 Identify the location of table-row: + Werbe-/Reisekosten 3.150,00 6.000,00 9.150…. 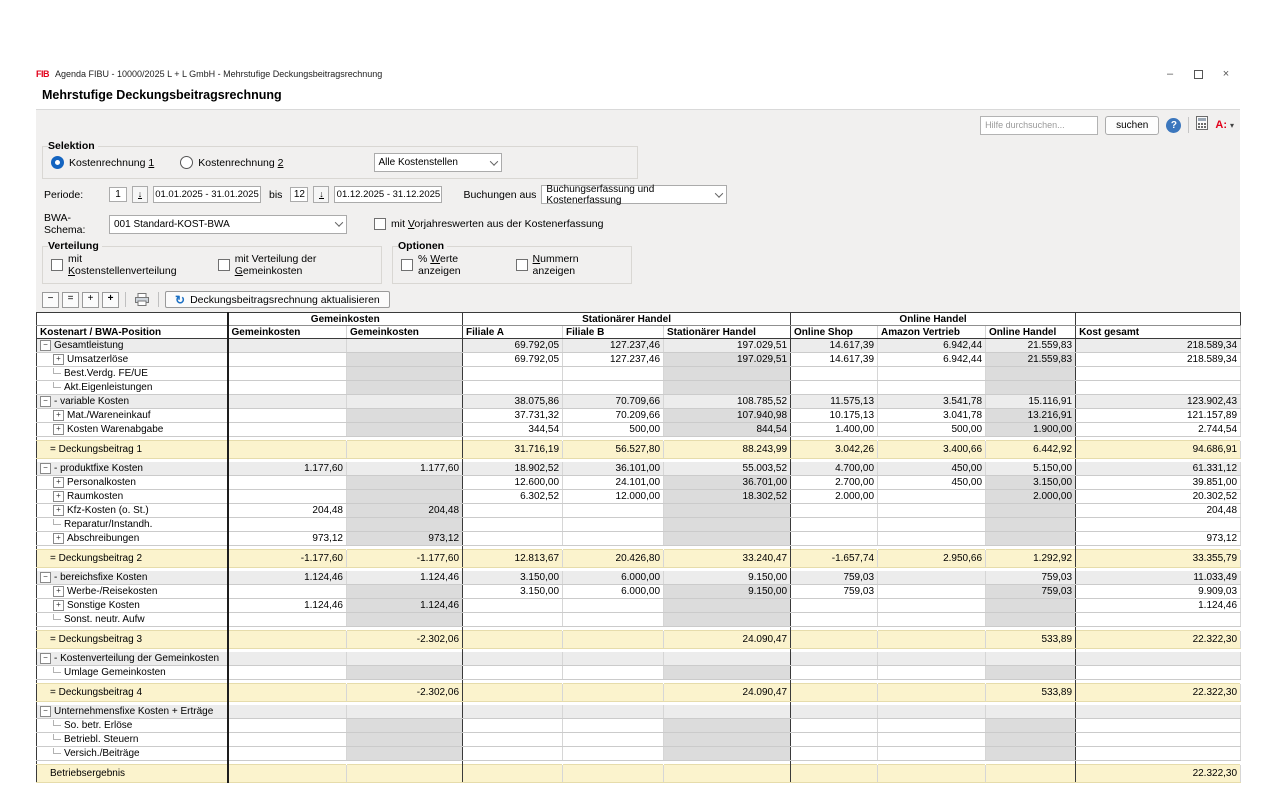
(639, 591).